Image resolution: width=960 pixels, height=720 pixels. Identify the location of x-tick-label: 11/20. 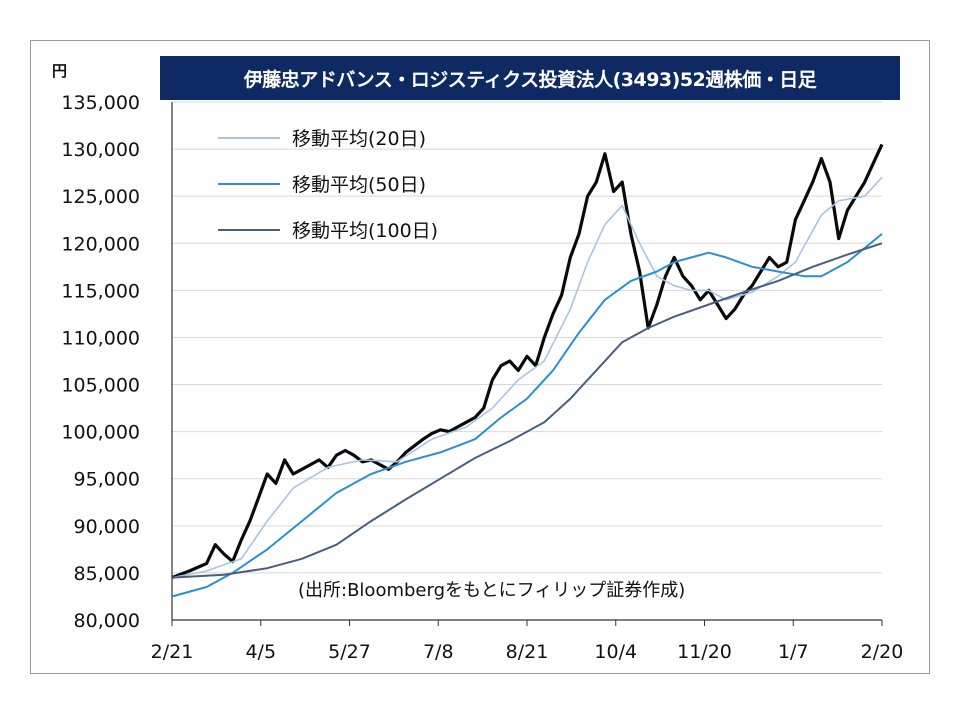
(704, 652).